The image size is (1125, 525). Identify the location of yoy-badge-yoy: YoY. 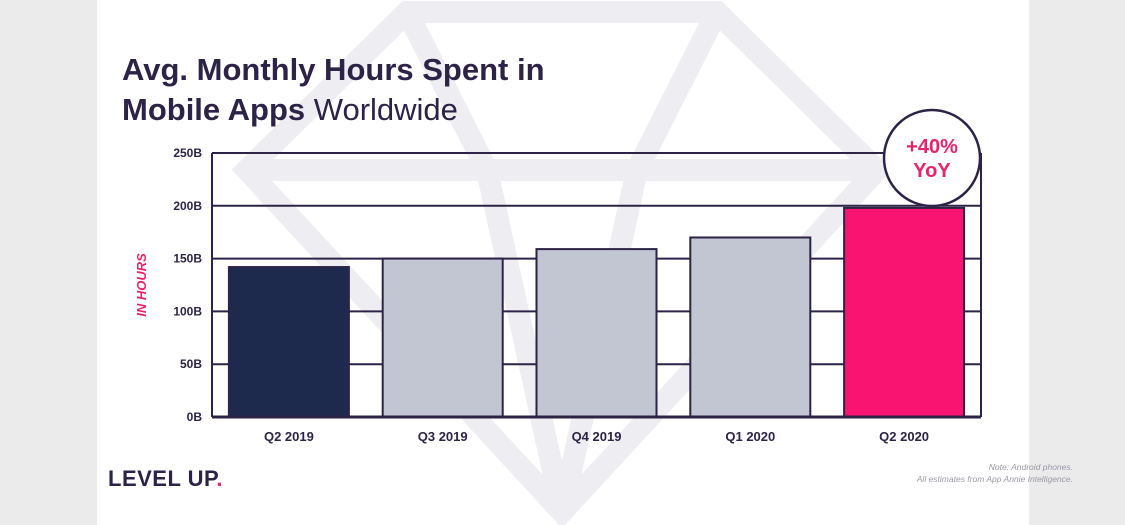
(932, 171).